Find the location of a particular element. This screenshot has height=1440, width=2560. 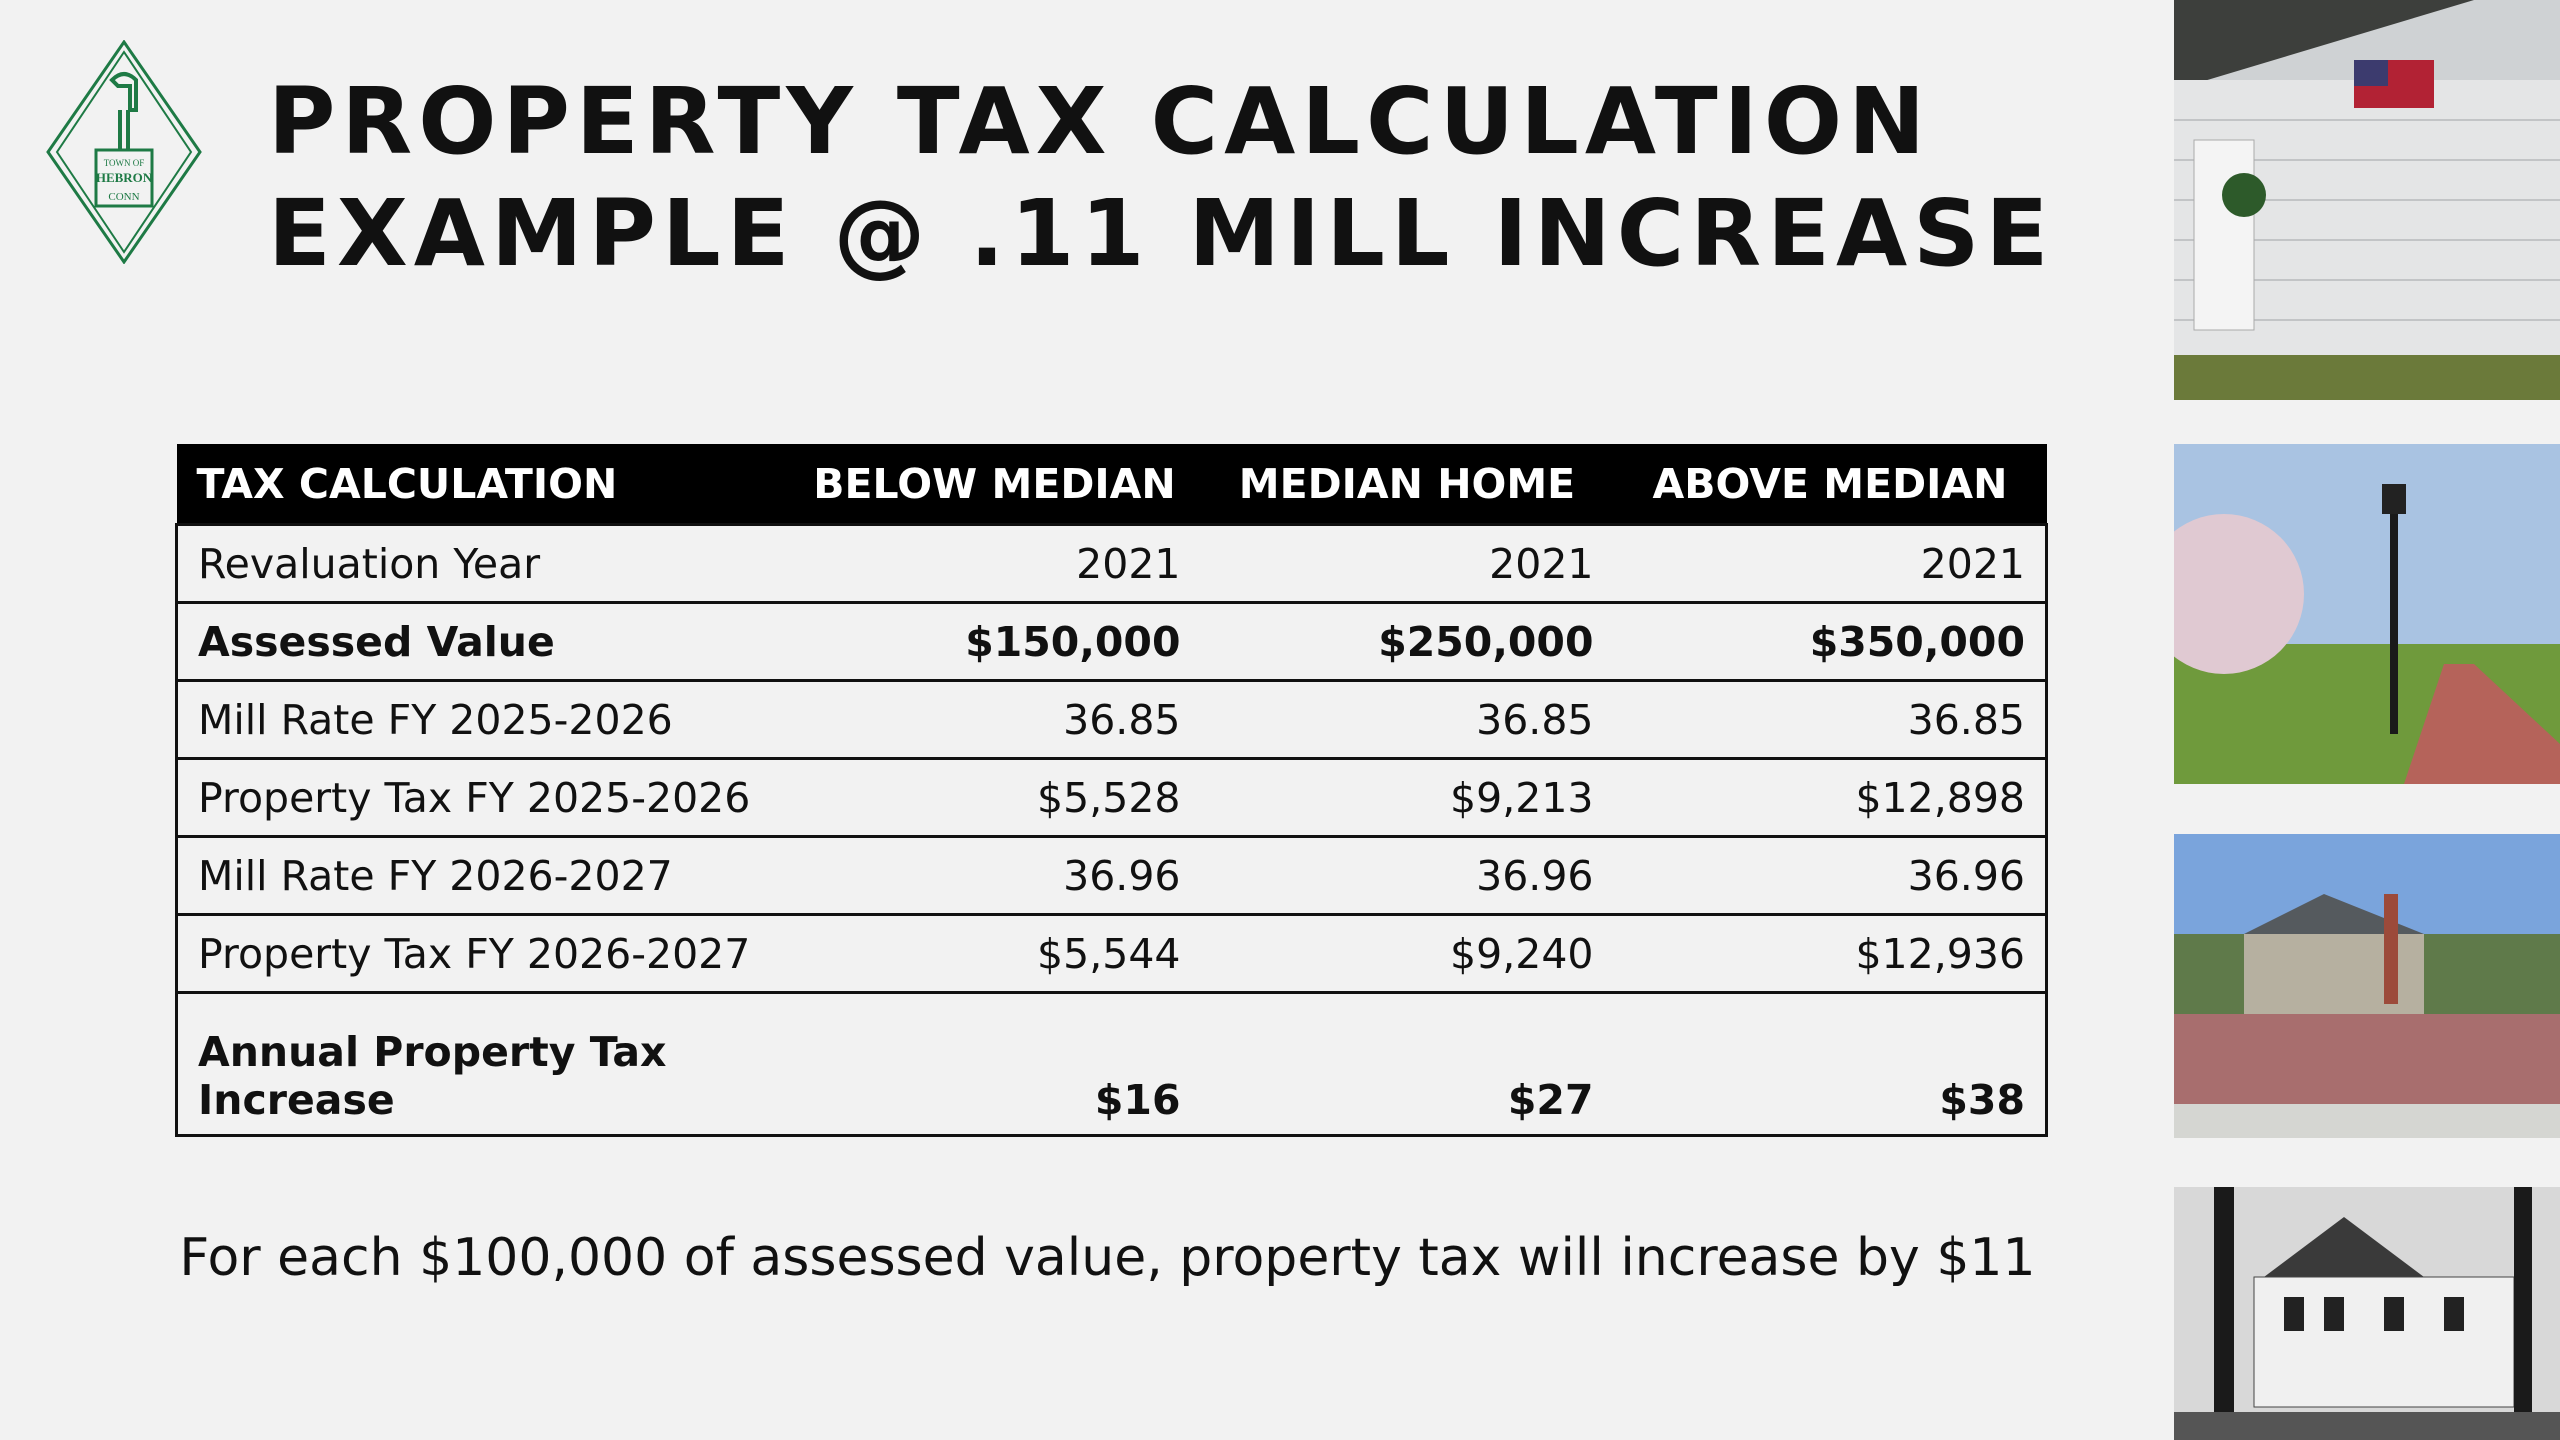

row-label-line: Mill Rate FY 2026-2027 is located at coordinates (435, 875).